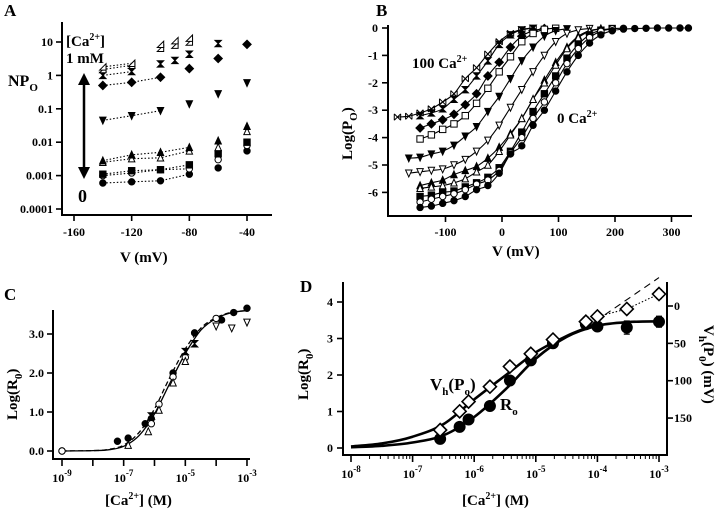 The width and height of the screenshot is (720, 511). What do you see at coordinates (42, 142) in the screenshot?
I see `y-tick-label: 0.01` at bounding box center [42, 142].